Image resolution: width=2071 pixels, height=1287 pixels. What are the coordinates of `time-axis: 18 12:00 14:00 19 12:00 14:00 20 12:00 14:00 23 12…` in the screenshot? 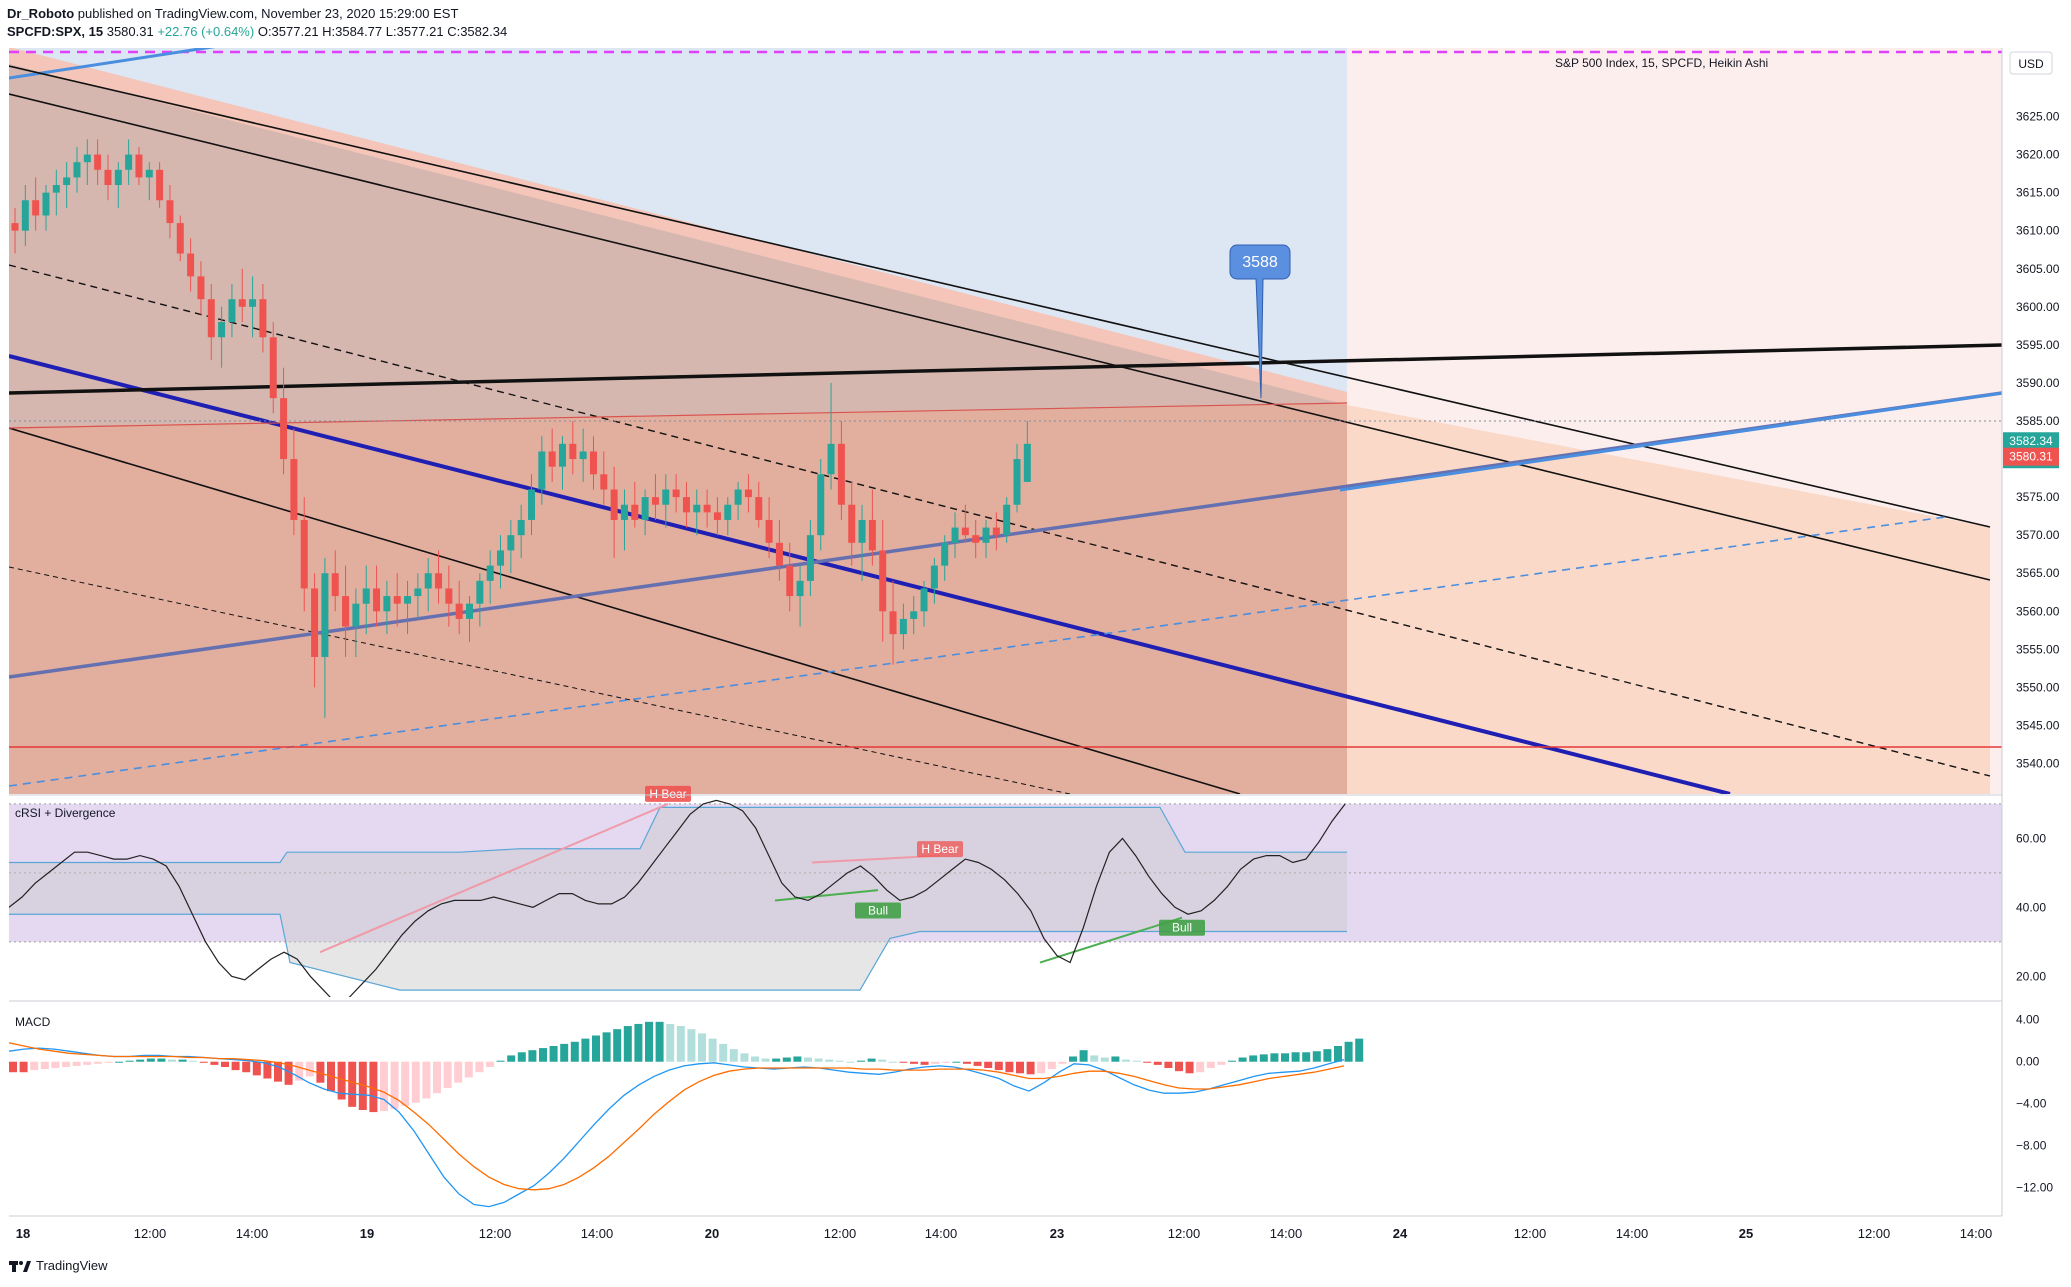 It's located at (1004, 1233).